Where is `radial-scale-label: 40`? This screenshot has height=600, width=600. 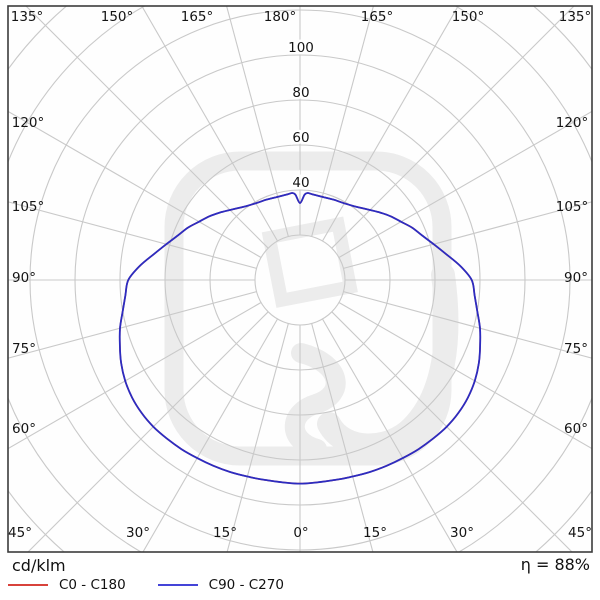
radial-scale-label: 40 is located at coordinates (300, 183).